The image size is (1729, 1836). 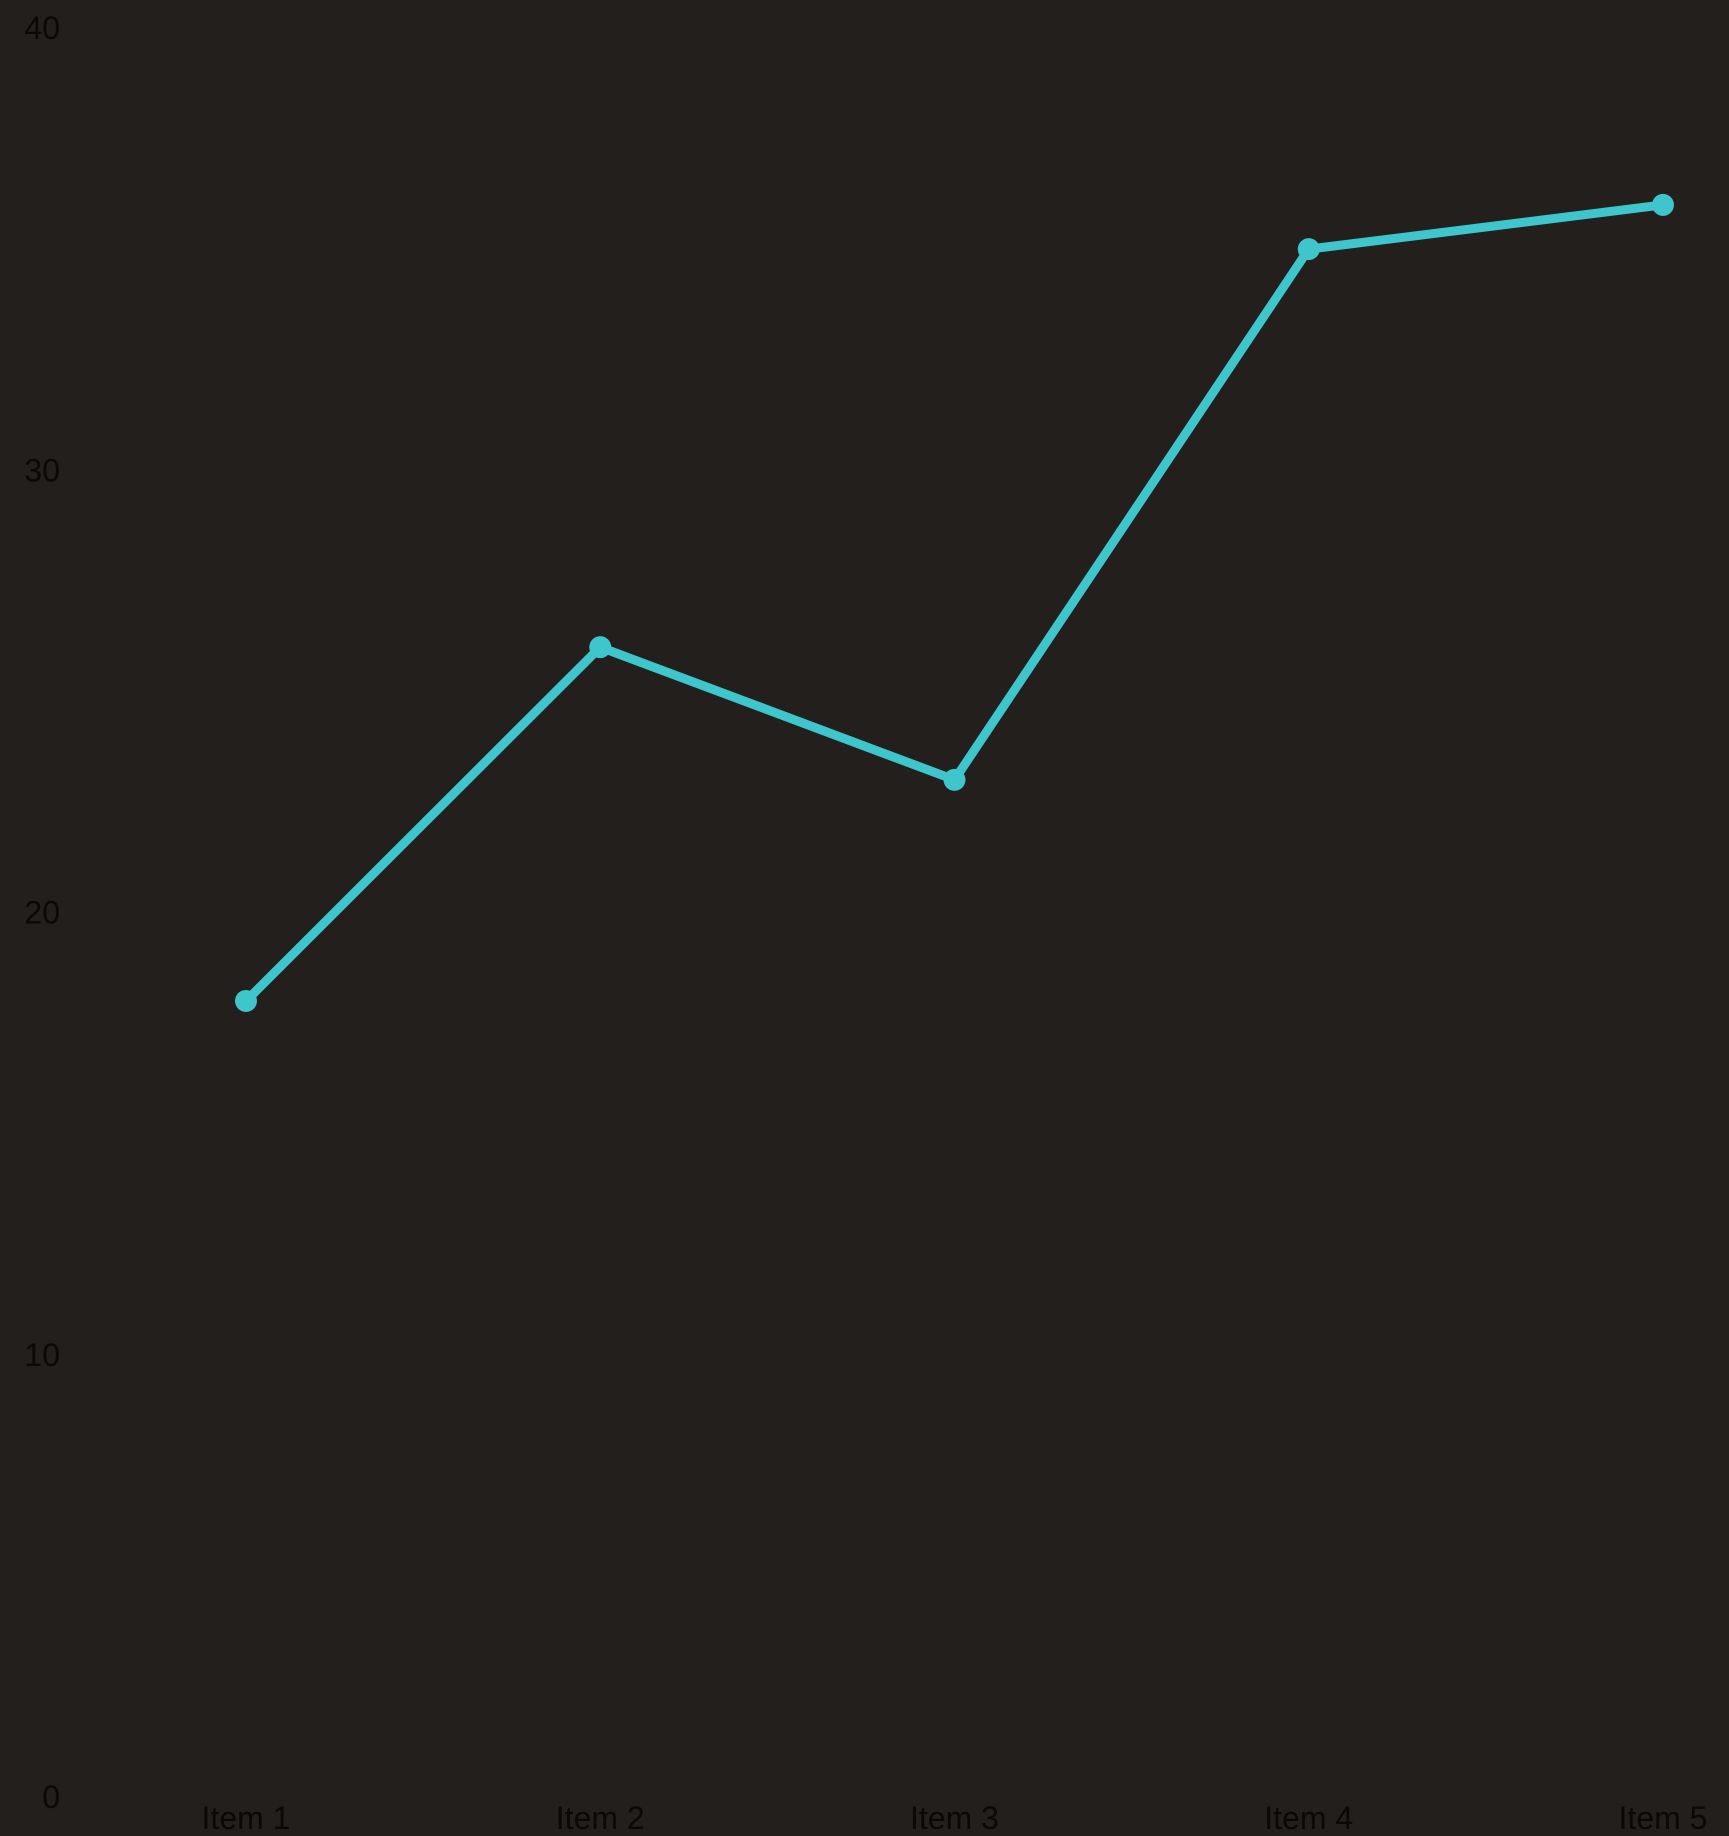 What do you see at coordinates (246, 1818) in the screenshot?
I see `x-tick-label: Item 1` at bounding box center [246, 1818].